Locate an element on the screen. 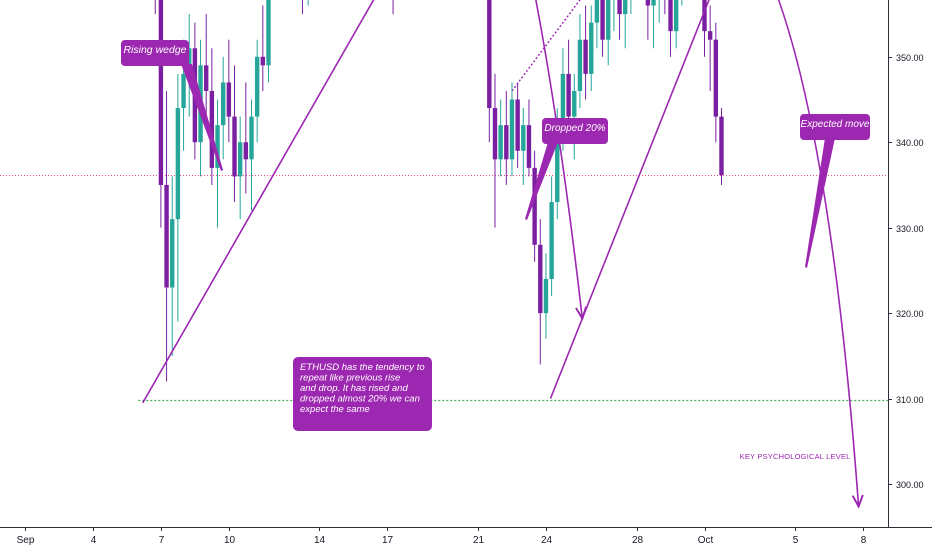  x-tick-label: 7 is located at coordinates (162, 540).